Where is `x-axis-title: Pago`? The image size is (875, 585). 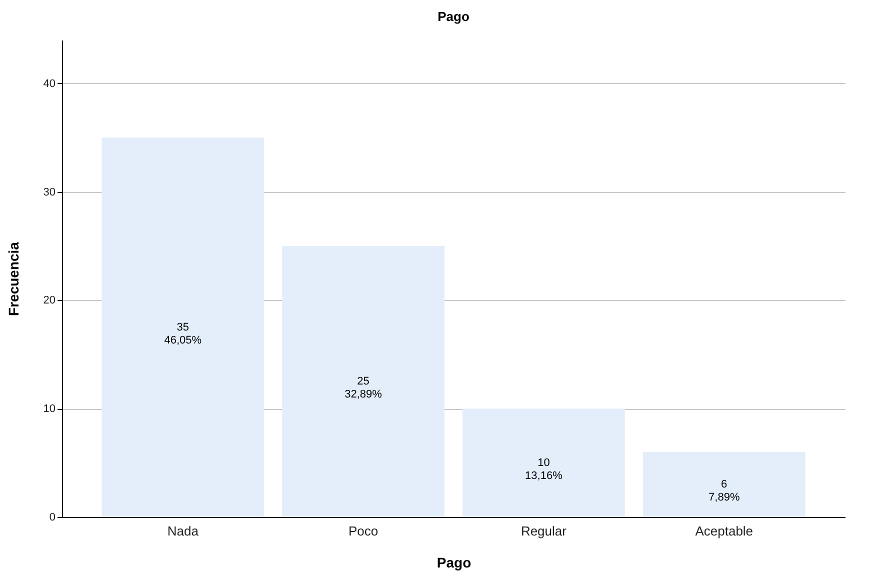
x-axis-title: Pago is located at coordinates (454, 562).